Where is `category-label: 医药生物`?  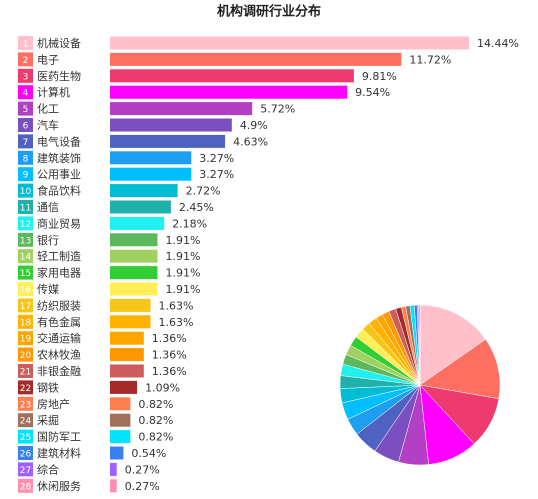
category-label: 医药生物 is located at coordinates (59, 76).